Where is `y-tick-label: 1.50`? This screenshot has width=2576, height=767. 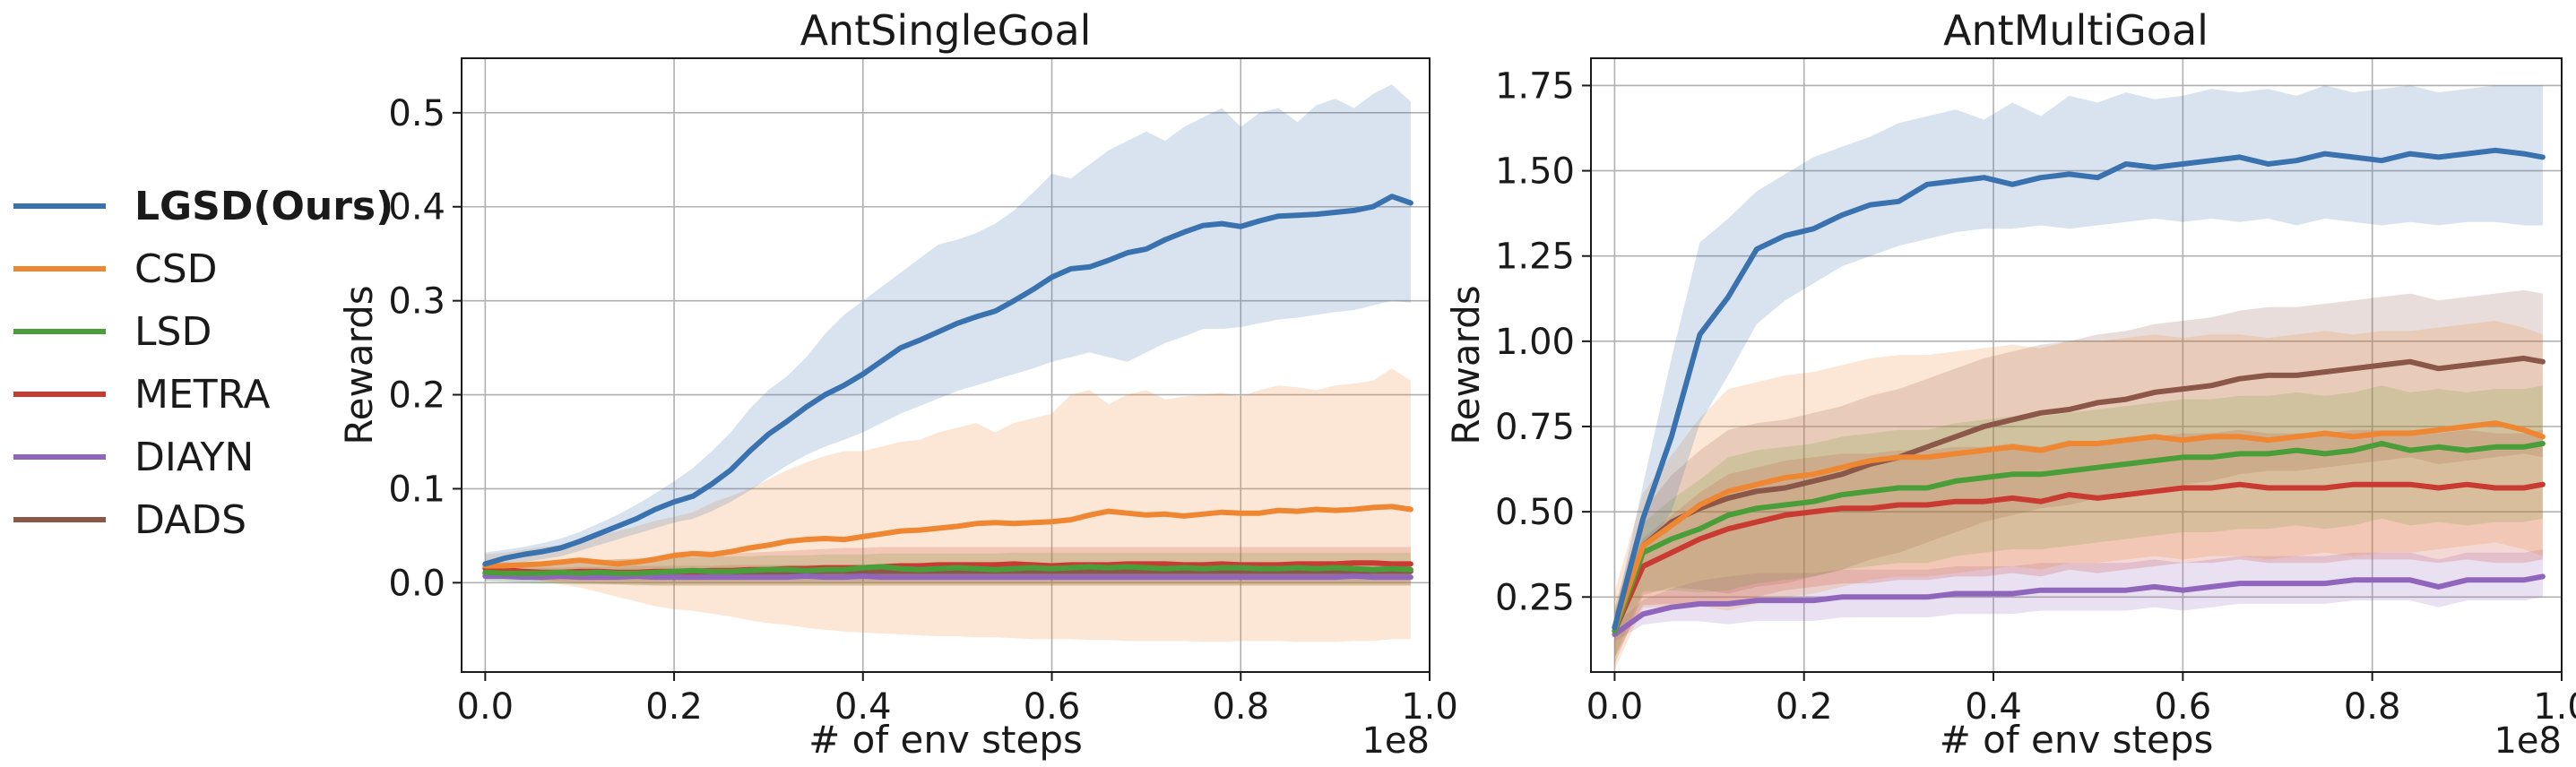 y-tick-label: 1.50 is located at coordinates (1535, 172).